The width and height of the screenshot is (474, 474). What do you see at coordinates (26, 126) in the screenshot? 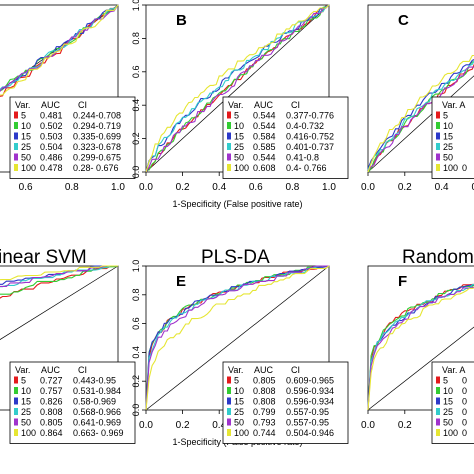
I see `panel-A-legend-var: 10` at bounding box center [26, 126].